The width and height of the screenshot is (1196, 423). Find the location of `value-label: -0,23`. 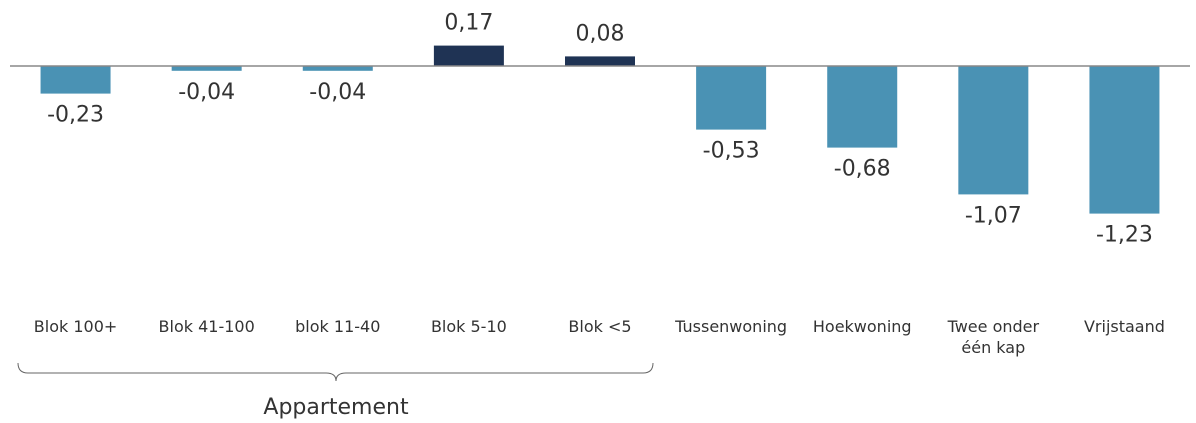

value-label: -0,23 is located at coordinates (75, 115).